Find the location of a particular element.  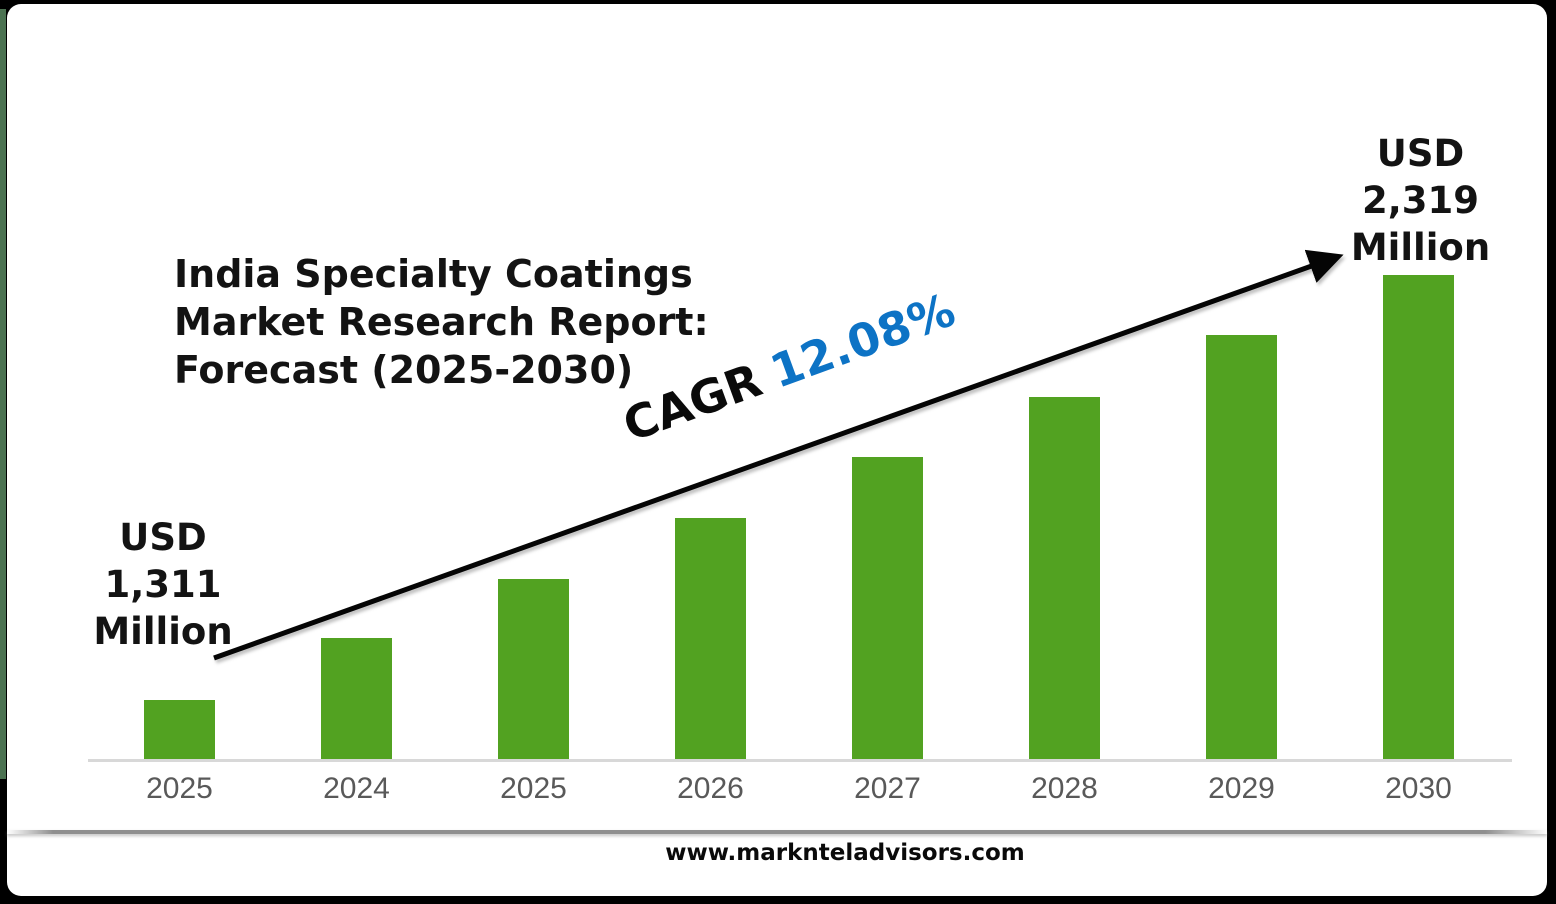

x-axis-label: 2027 is located at coordinates (887, 788).